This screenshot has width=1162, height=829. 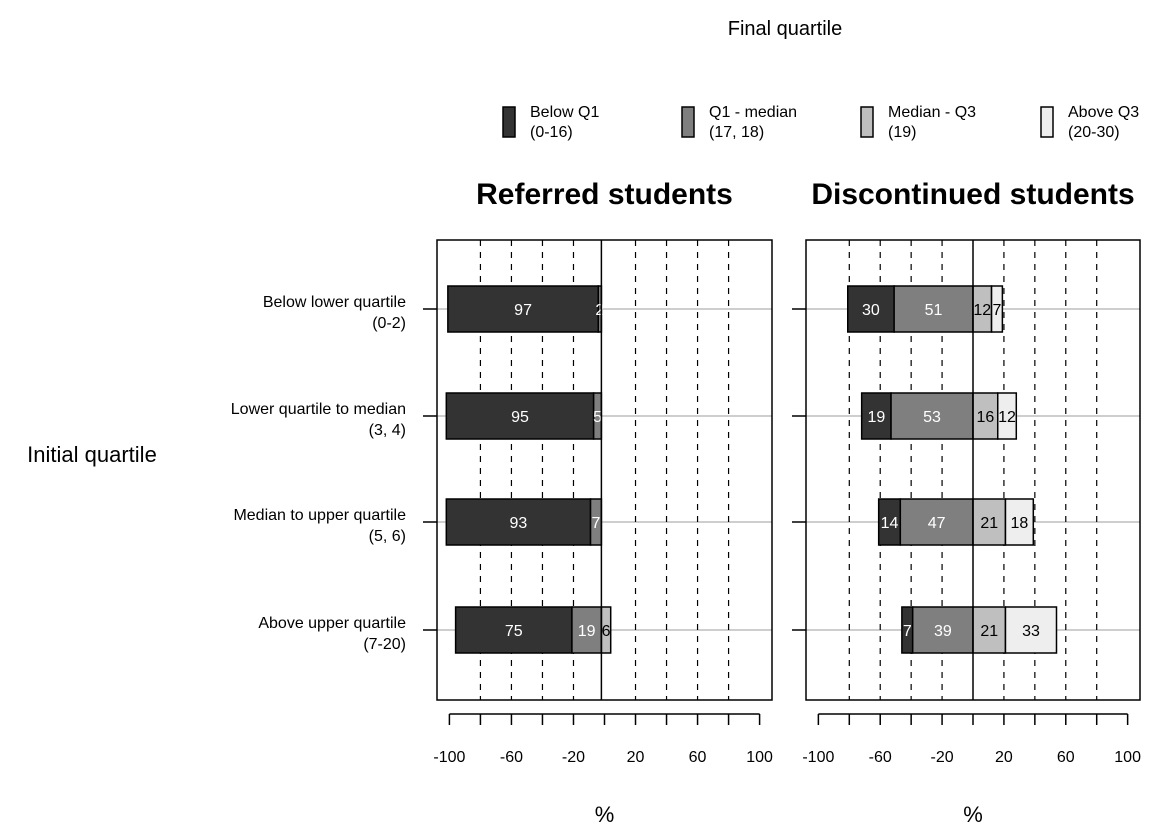 What do you see at coordinates (334, 302) in the screenshot?
I see `category-label: Below lower quartile` at bounding box center [334, 302].